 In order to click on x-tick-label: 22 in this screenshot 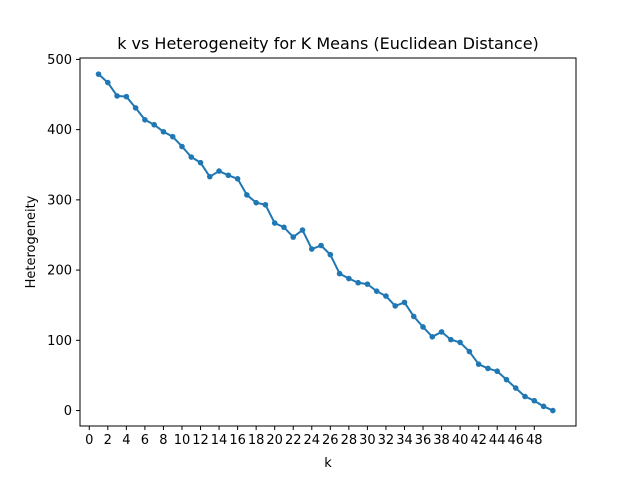, I will do `click(293, 440)`.